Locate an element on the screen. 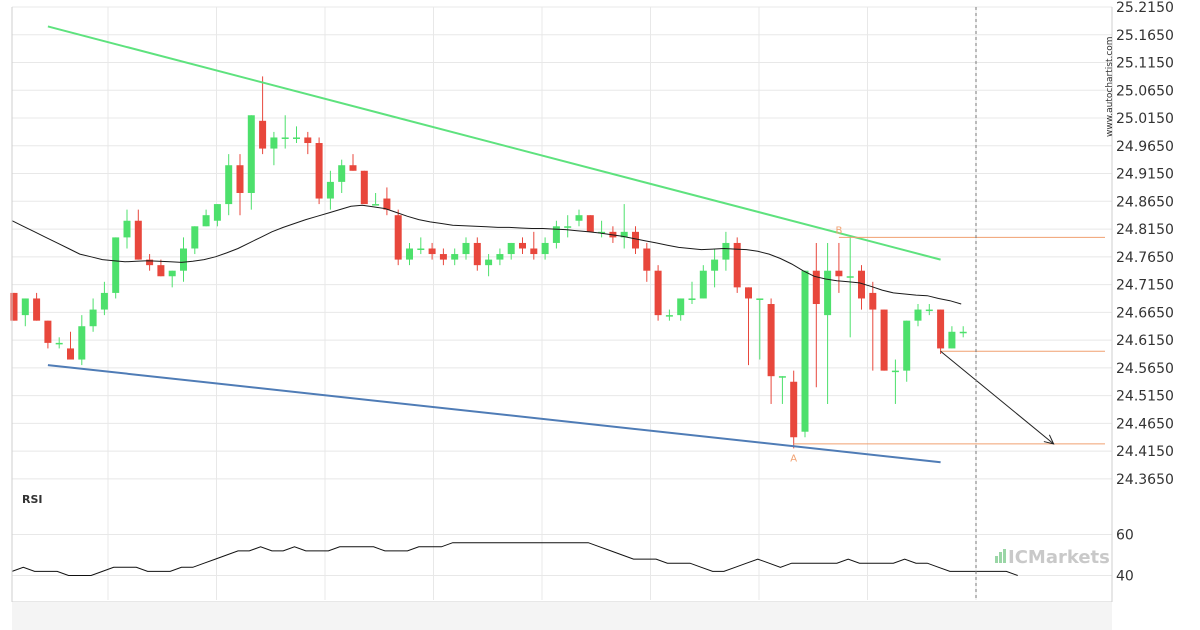 The height and width of the screenshot is (630, 1200). watermark: www.autochartist.com is located at coordinates (1110, 86).